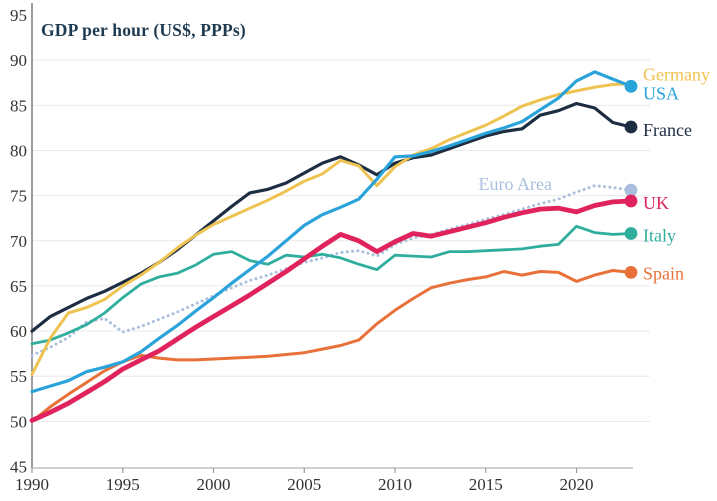 Image resolution: width=717 pixels, height=501 pixels. Describe the element at coordinates (18, 421) in the screenshot. I see `y-tick-label-50: 50` at that location.